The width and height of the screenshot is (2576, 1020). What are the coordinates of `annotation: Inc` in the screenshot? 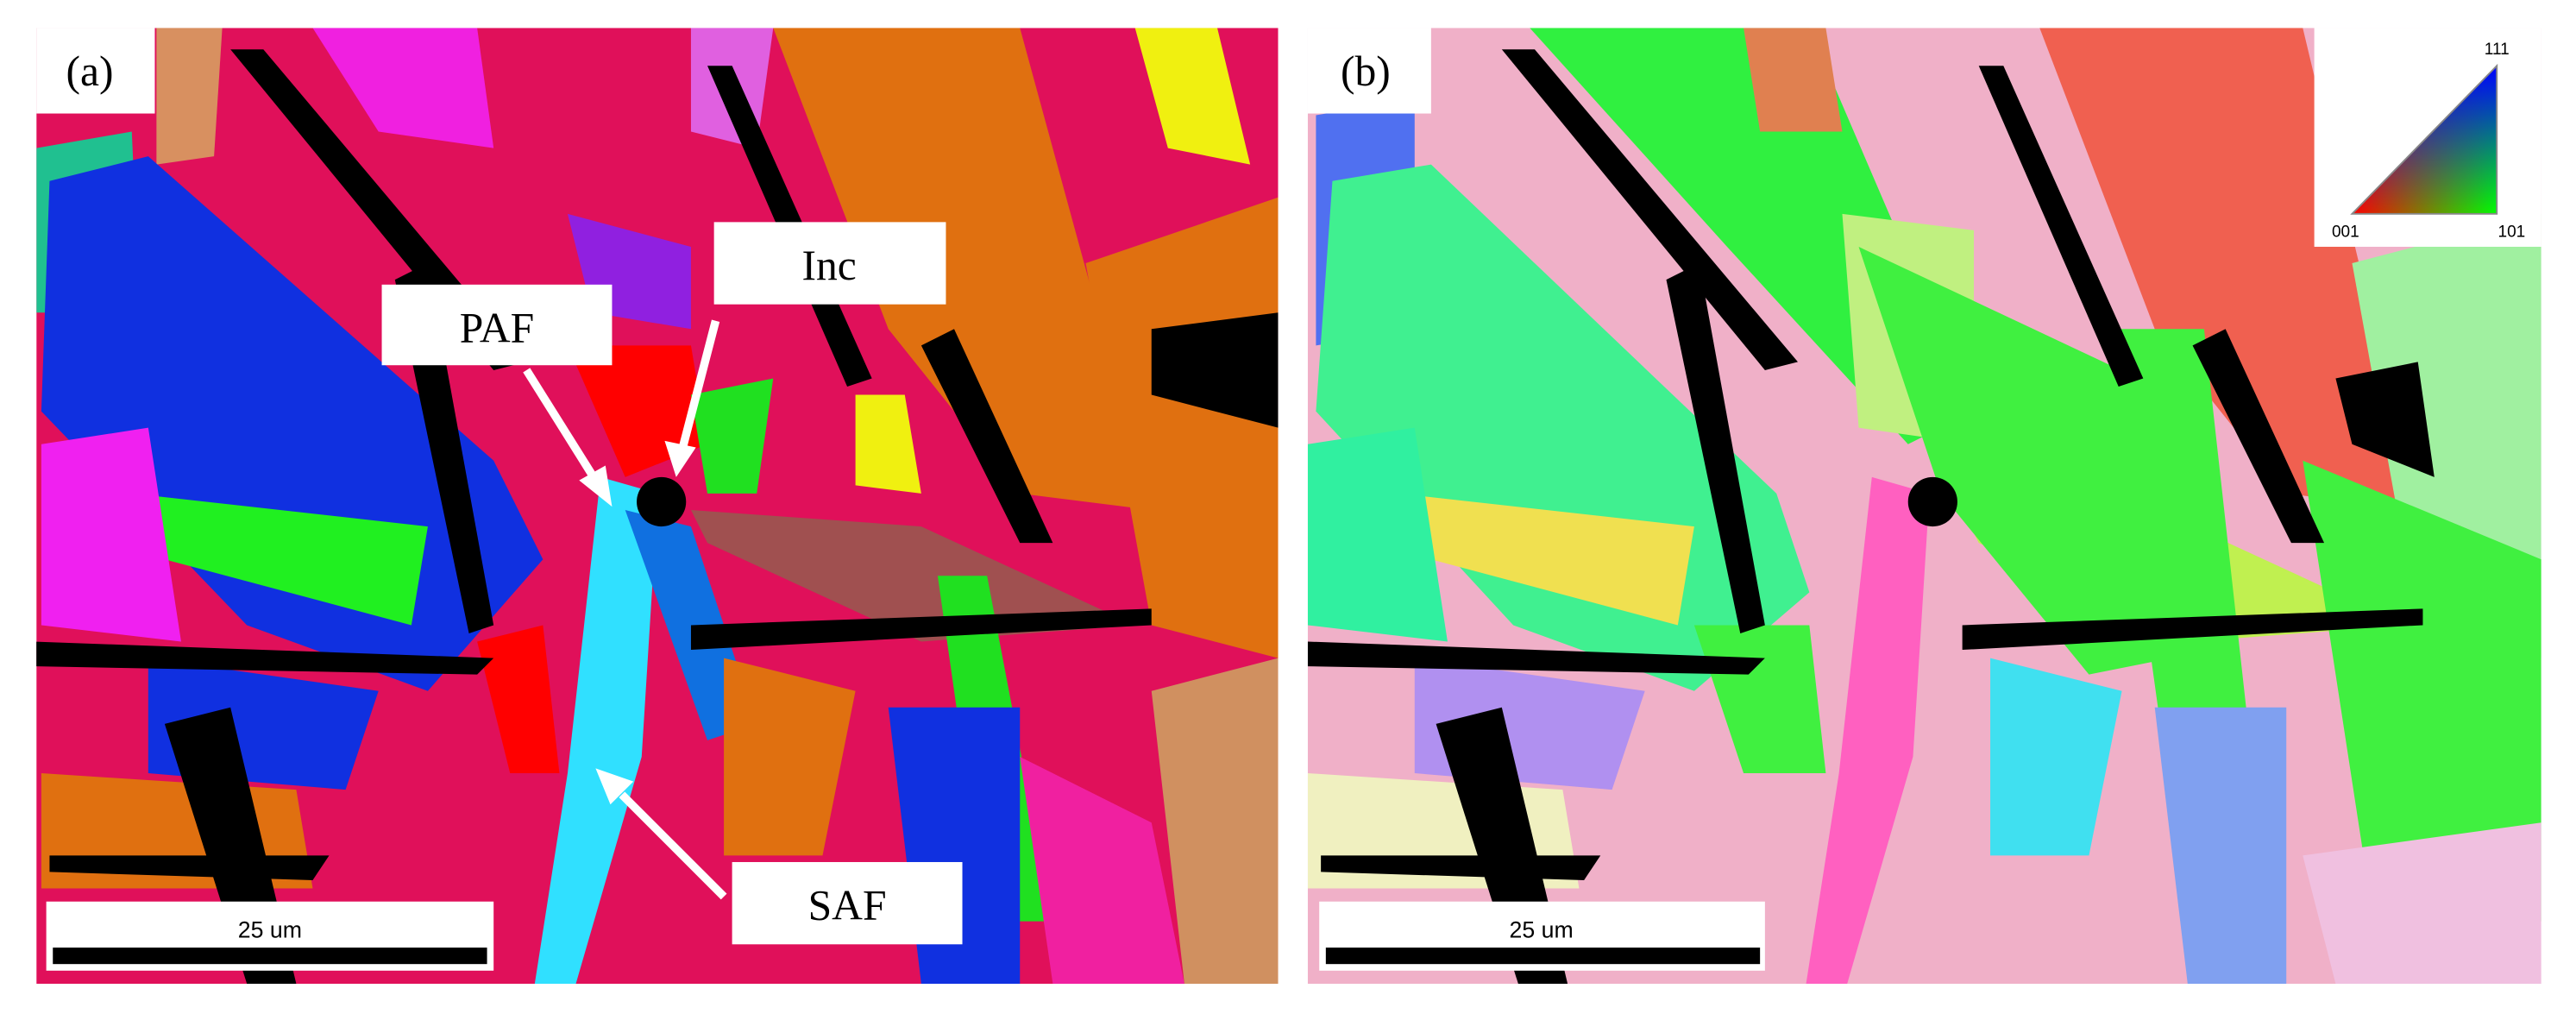 It's located at (828, 265).